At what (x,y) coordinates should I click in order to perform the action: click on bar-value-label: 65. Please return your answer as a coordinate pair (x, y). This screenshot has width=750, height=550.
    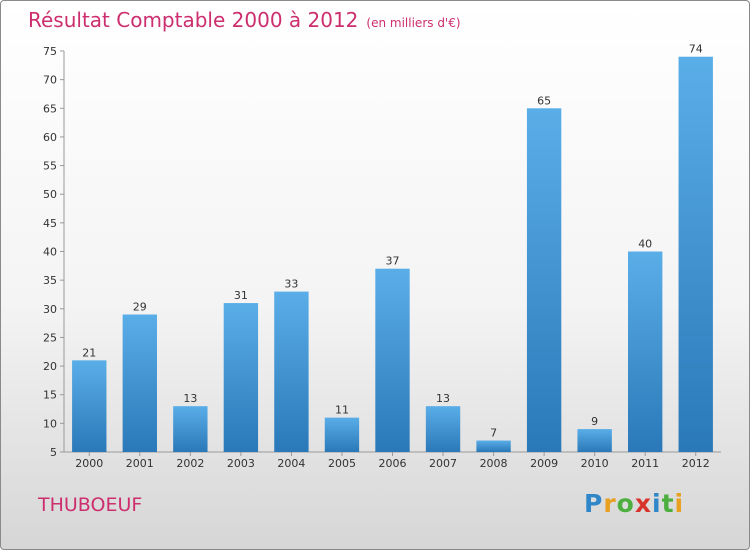
    Looking at the image, I should click on (544, 100).